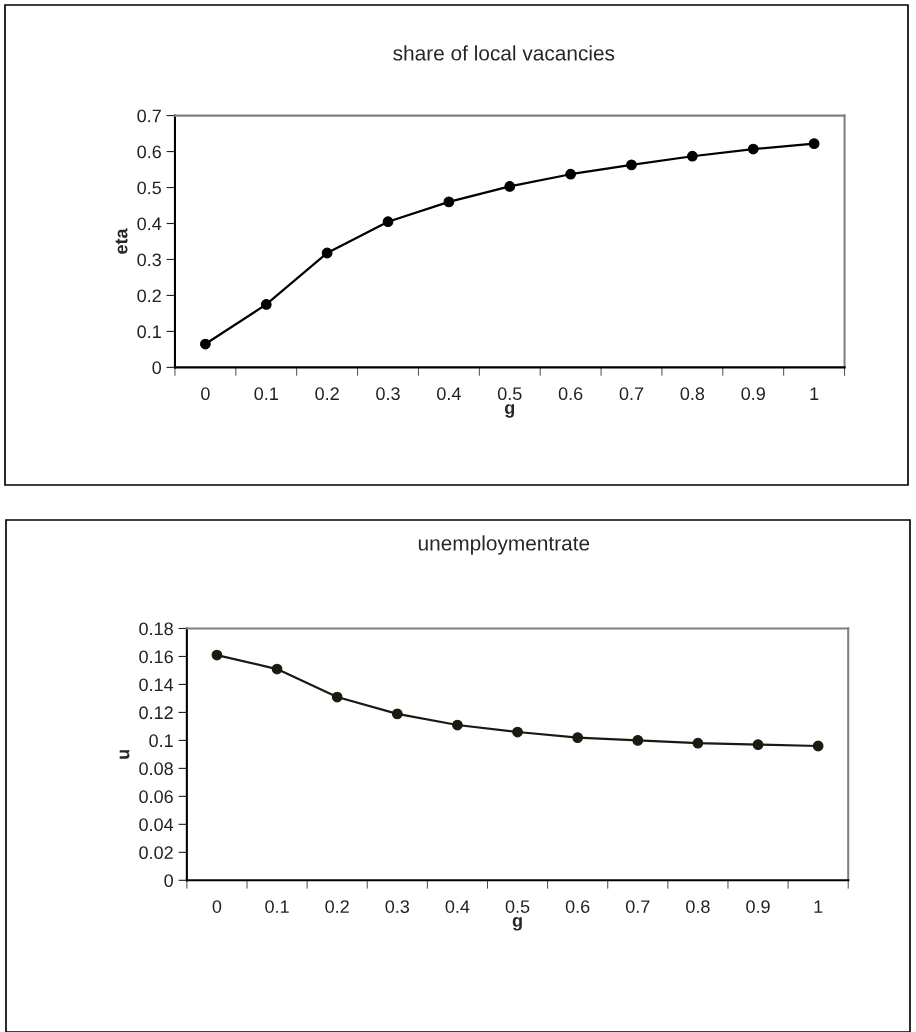 Image resolution: width=916 pixels, height=1032 pixels. I want to click on y-tick-label: 0.08, so click(156, 769).